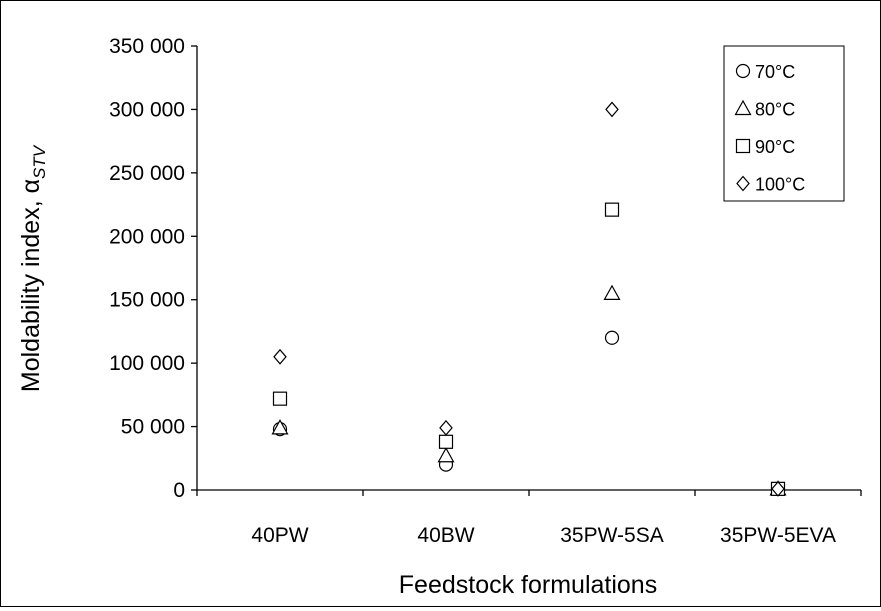  I want to click on legend-label: 90°C, so click(775, 147).